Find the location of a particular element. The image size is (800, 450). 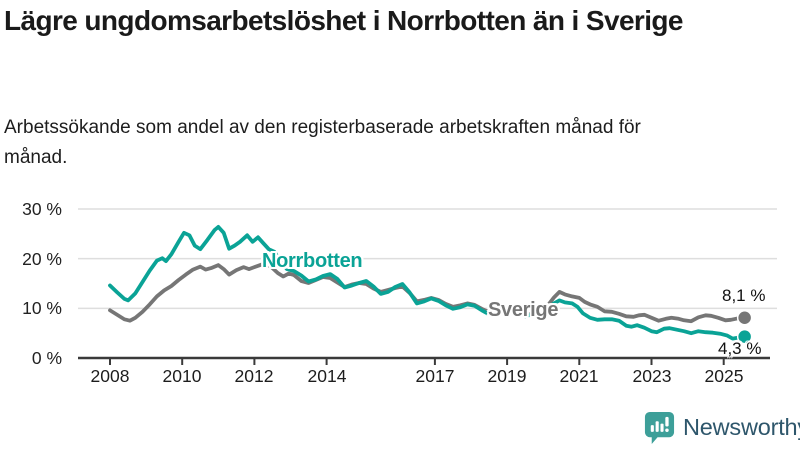

end-value-sverige: 8,1 % is located at coordinates (744, 295).